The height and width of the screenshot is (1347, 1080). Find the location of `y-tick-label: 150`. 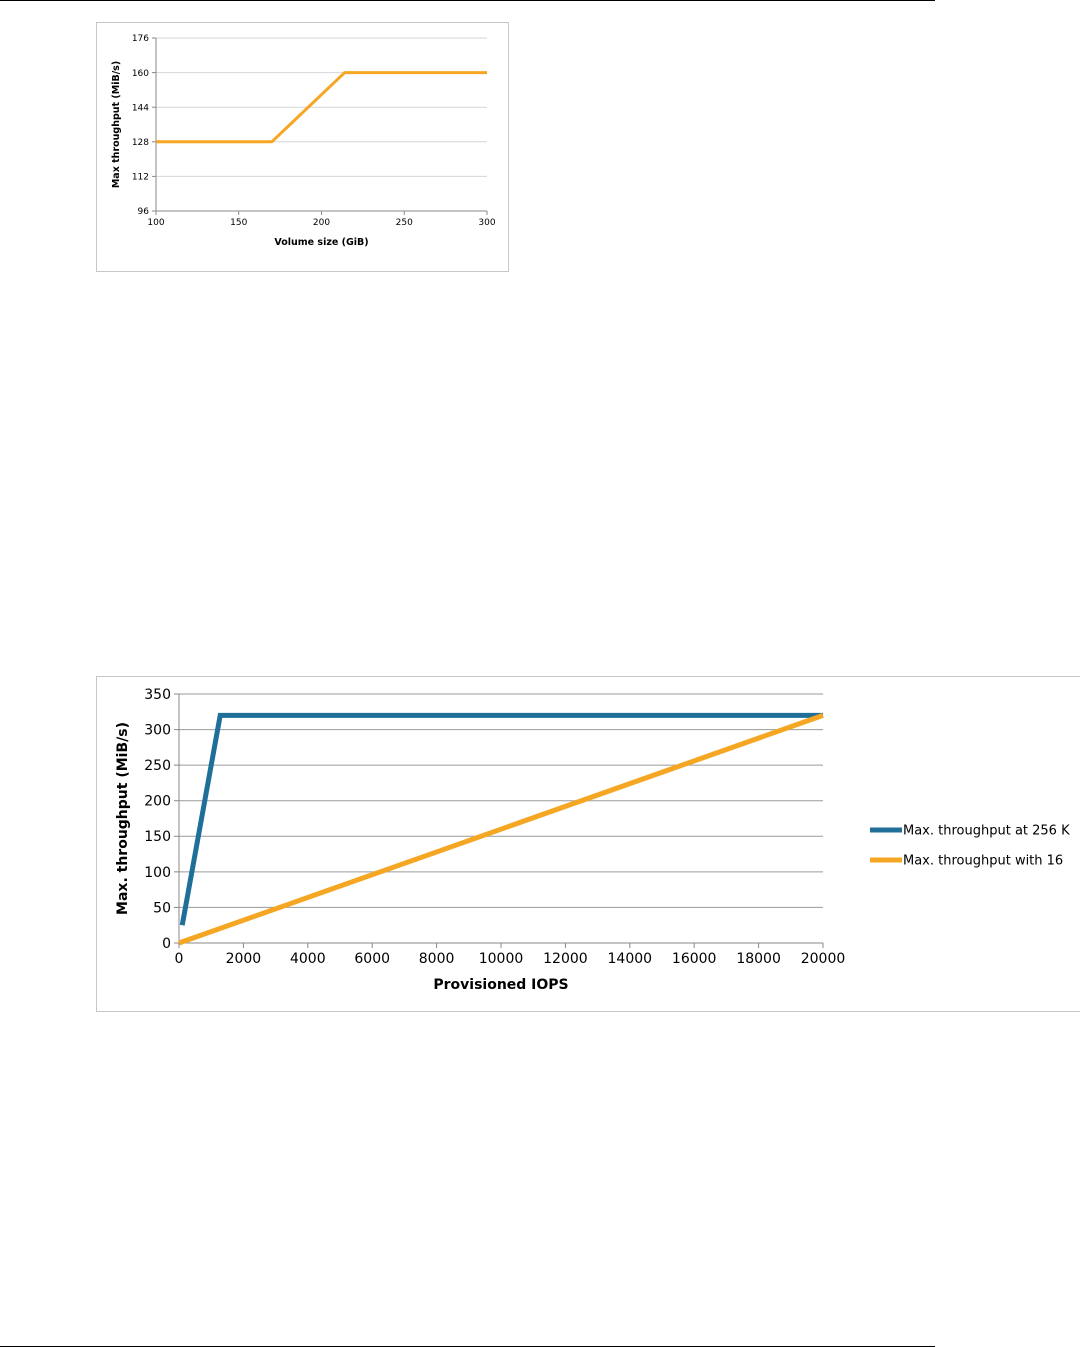

y-tick-label: 150 is located at coordinates (157, 837).